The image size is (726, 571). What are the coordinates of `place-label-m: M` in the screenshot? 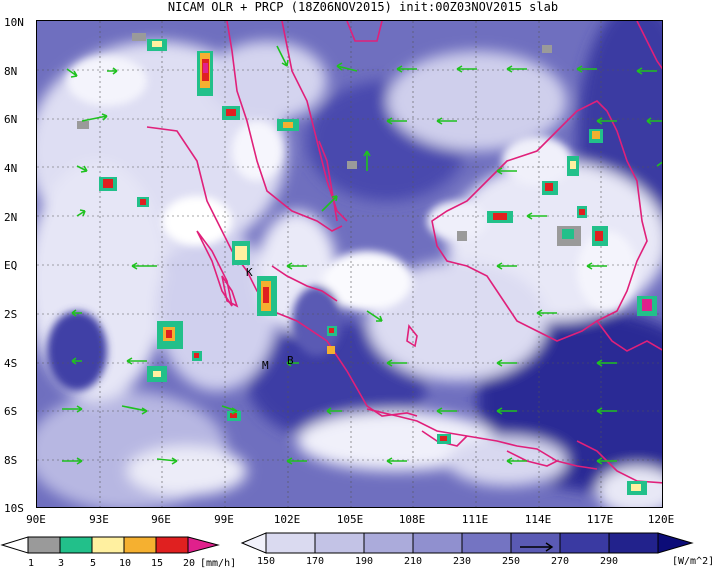 It's located at (265, 365).